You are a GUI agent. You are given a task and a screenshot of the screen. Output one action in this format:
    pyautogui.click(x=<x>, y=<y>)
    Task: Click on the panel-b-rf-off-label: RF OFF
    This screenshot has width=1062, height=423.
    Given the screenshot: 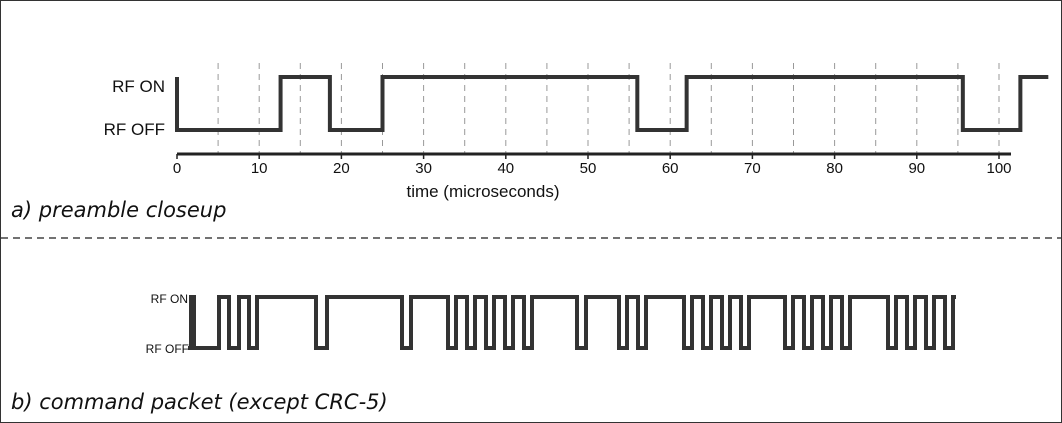 What is the action you would take?
    pyautogui.click(x=167, y=349)
    